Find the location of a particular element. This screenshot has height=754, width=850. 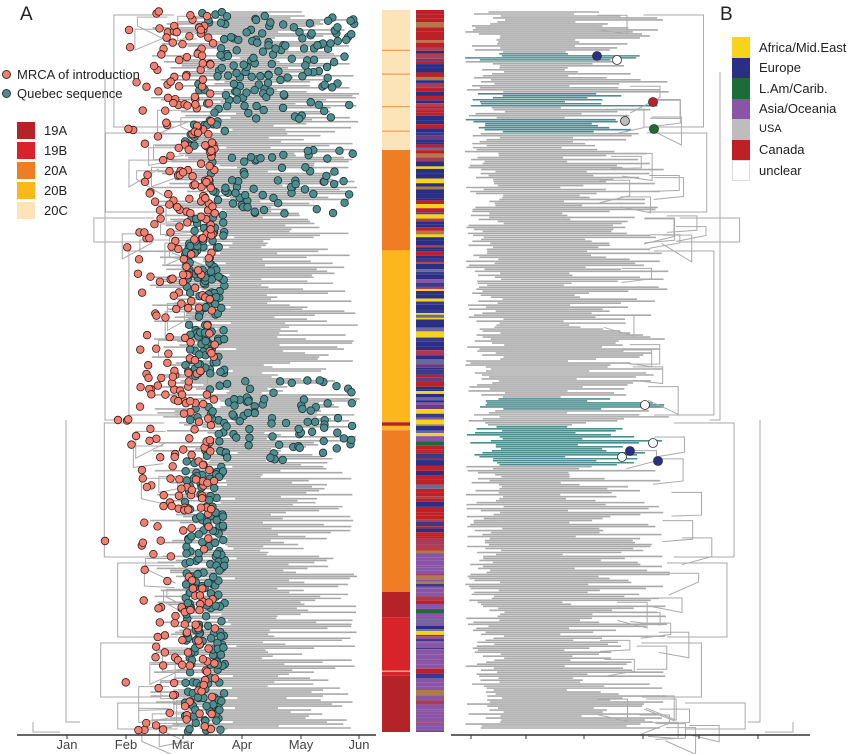

legend-label: Quebec sequence is located at coordinates (70, 93).